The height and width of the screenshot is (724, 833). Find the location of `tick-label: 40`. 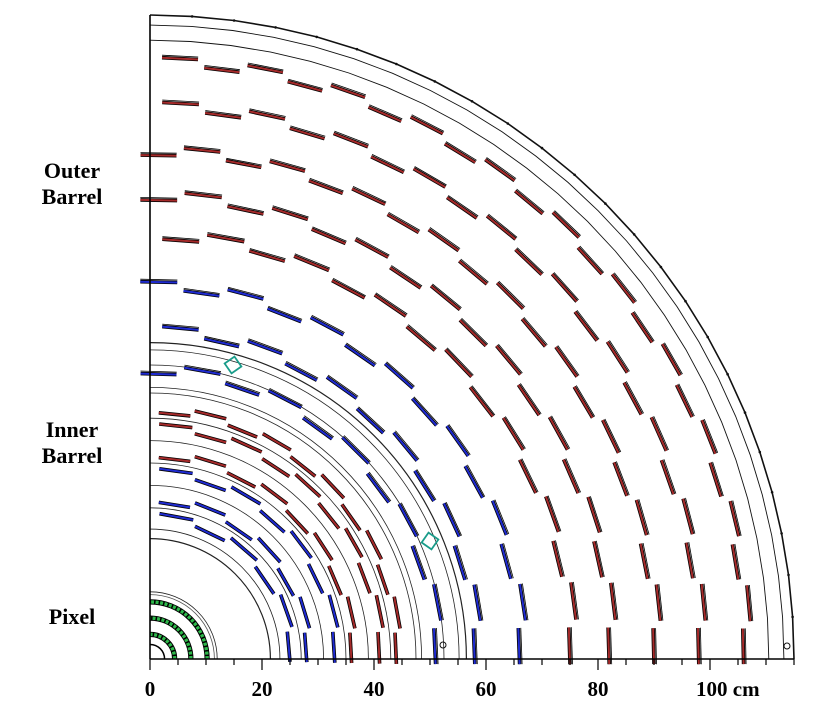

tick-label: 40 is located at coordinates (374, 689).